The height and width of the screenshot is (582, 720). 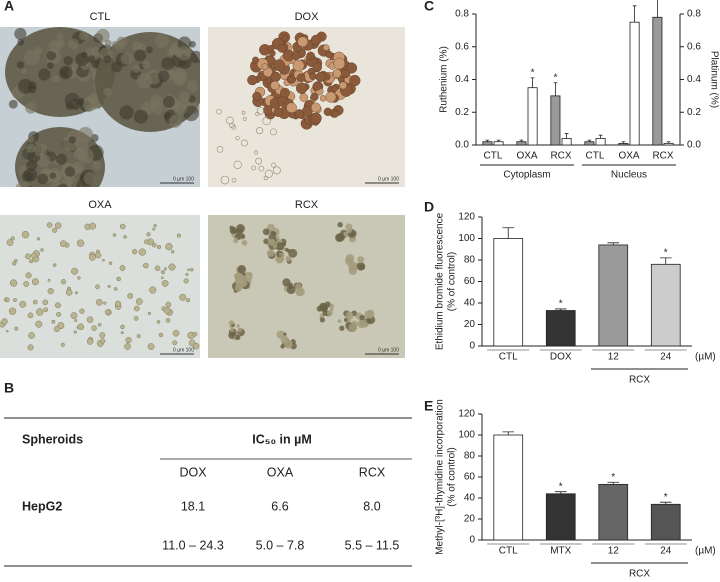 What do you see at coordinates (470, 281) in the screenshot?
I see `tick-label: 60` at bounding box center [470, 281].